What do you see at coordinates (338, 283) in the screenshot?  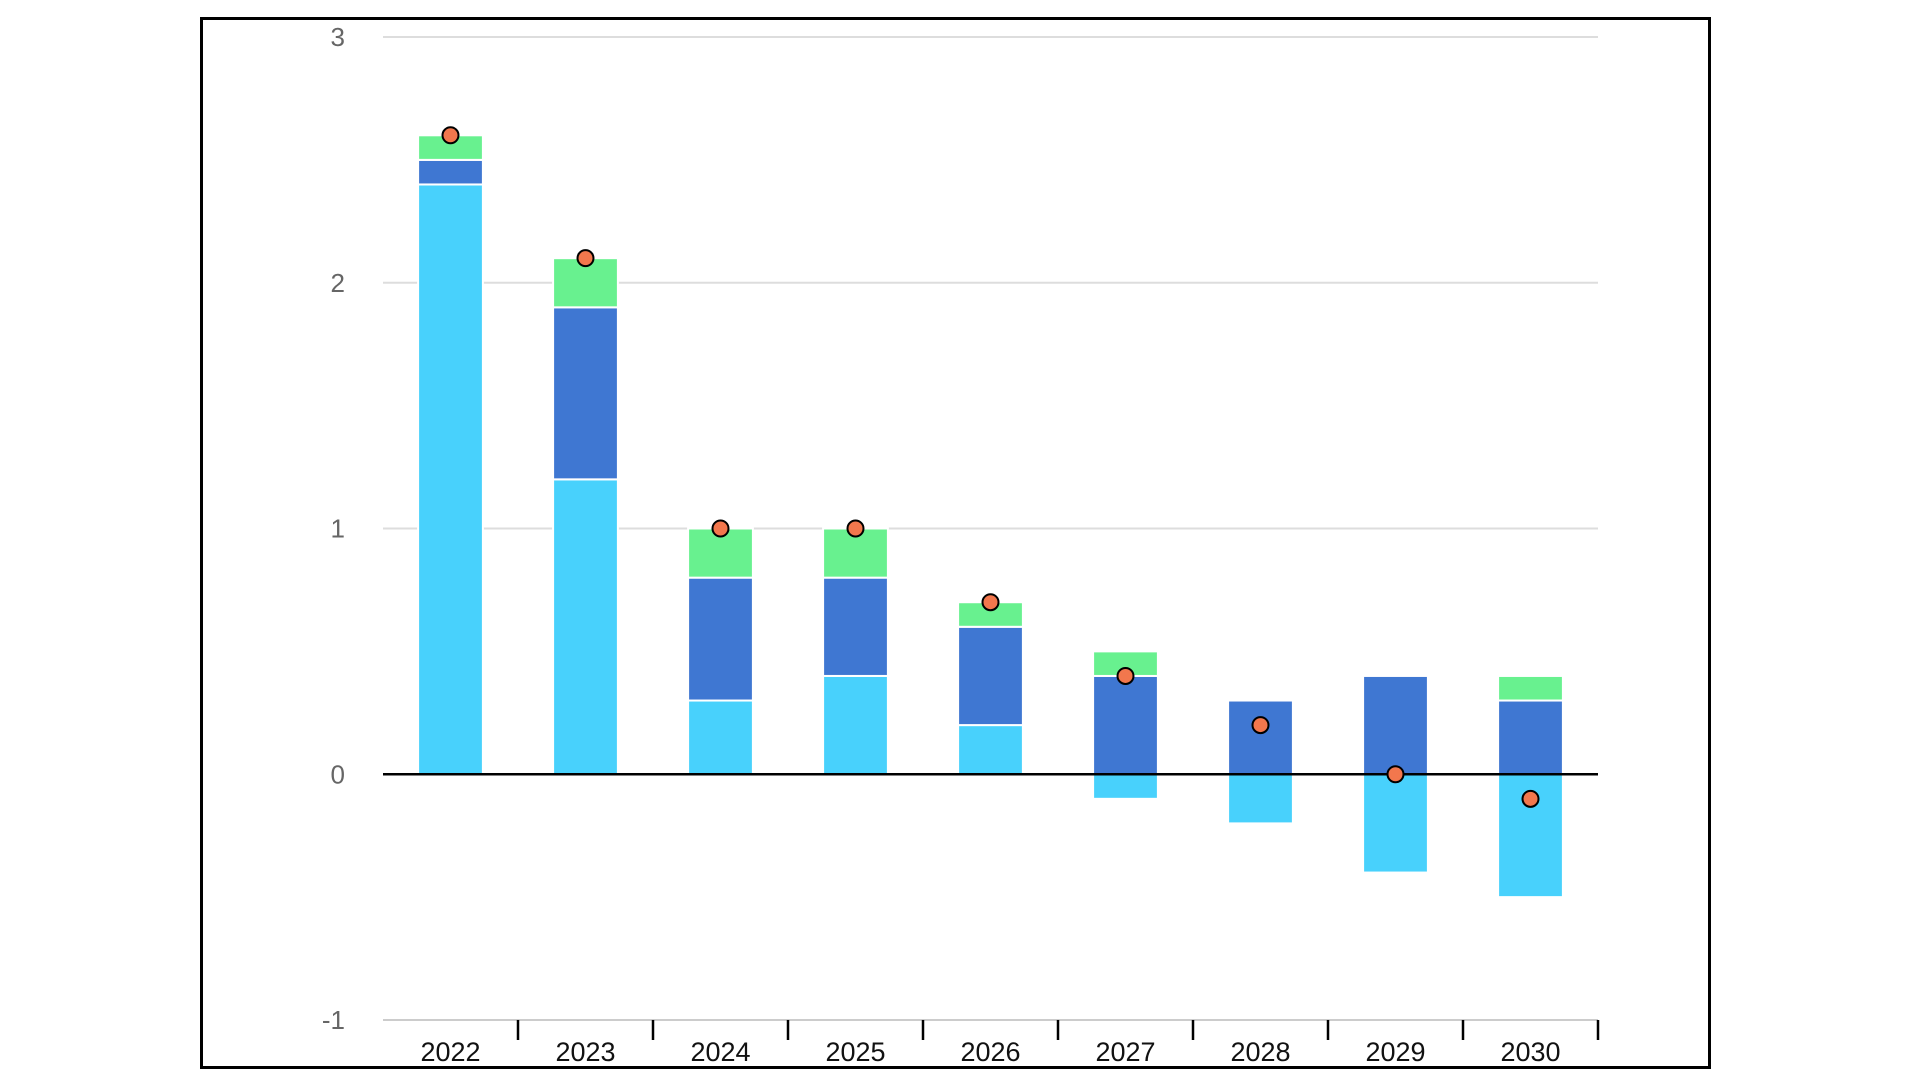 I see `y-tick-label: 2` at bounding box center [338, 283].